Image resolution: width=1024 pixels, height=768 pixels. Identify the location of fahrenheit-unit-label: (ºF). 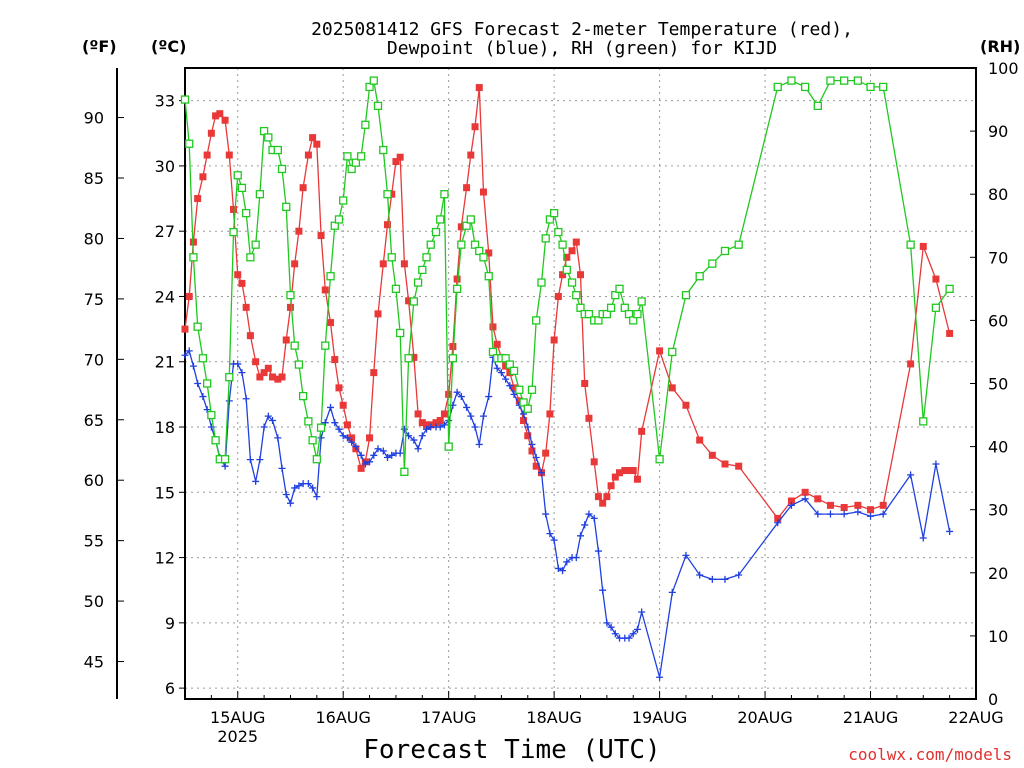
(99, 46).